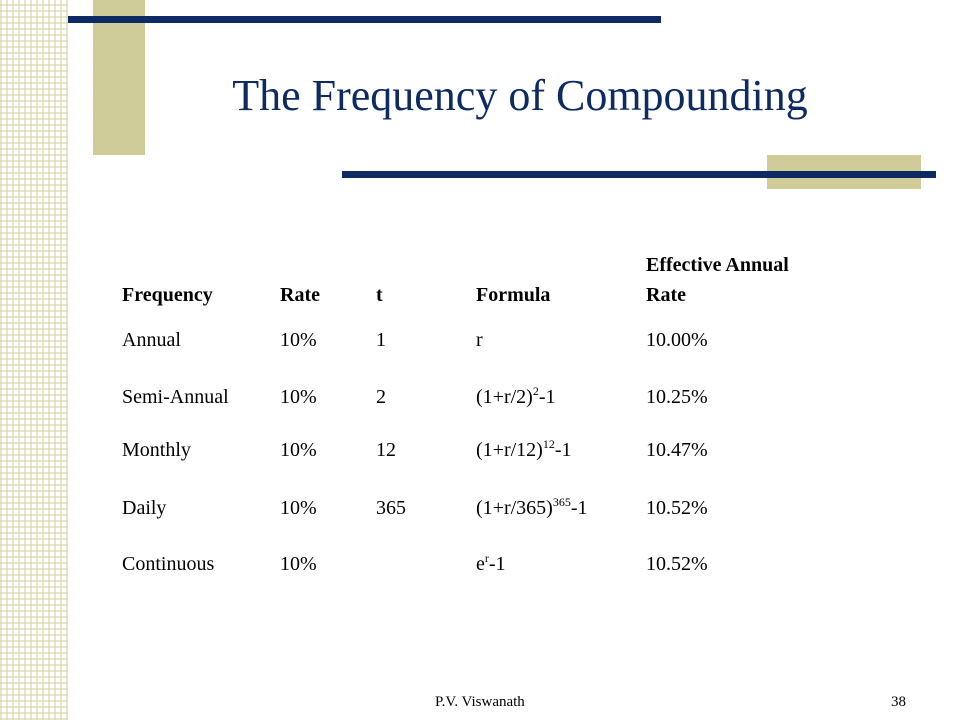 This screenshot has width=960, height=720. Describe the element at coordinates (677, 396) in the screenshot. I see `cell-effective-rate: 10.25%` at that location.